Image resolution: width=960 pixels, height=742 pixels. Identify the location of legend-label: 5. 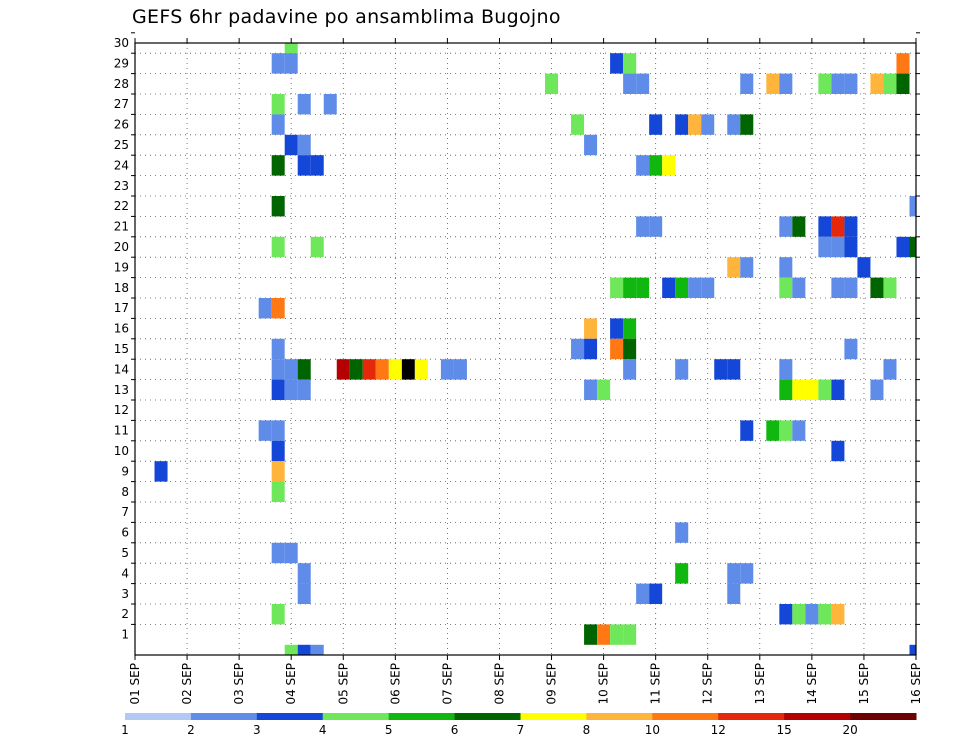
(389, 730).